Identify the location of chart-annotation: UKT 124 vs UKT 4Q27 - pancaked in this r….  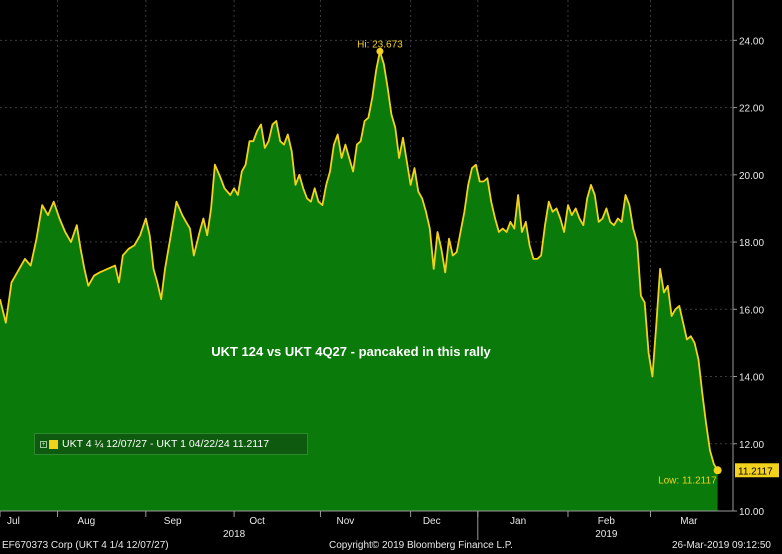
(351, 351).